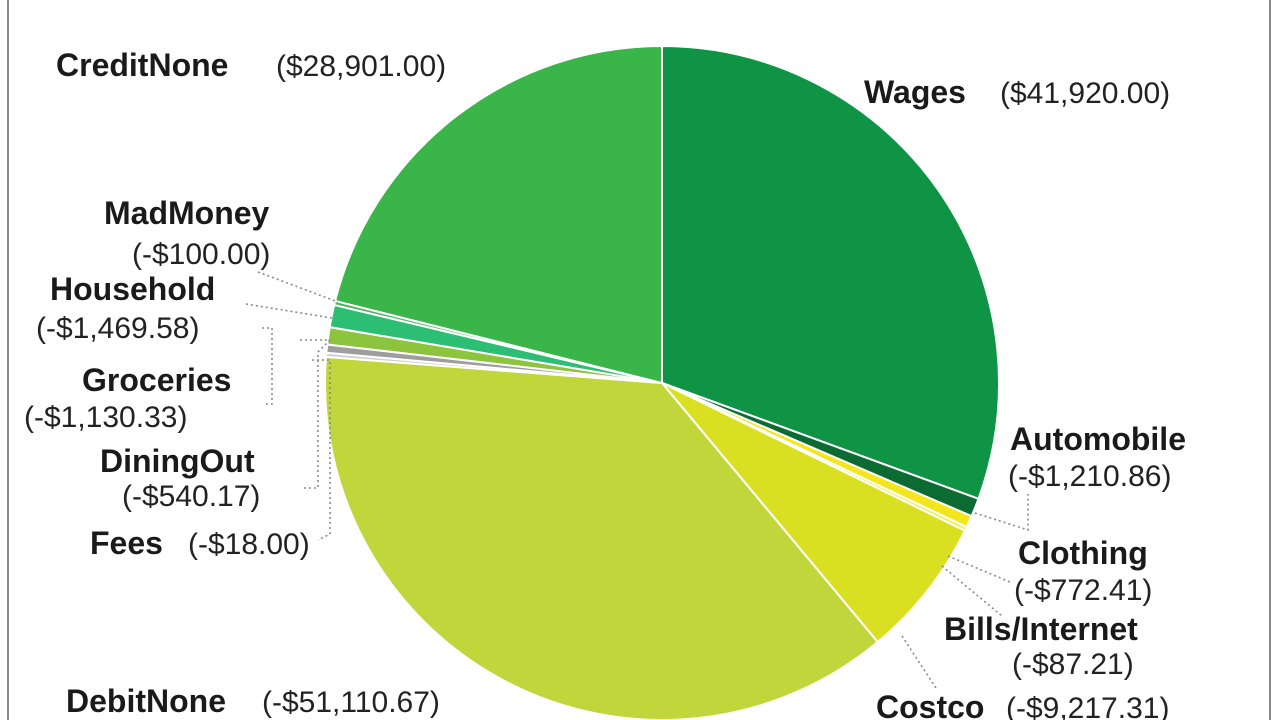 The image size is (1280, 720). Describe the element at coordinates (1073, 664) in the screenshot. I see `value-label-bills-internet: (-$87.21)` at that location.